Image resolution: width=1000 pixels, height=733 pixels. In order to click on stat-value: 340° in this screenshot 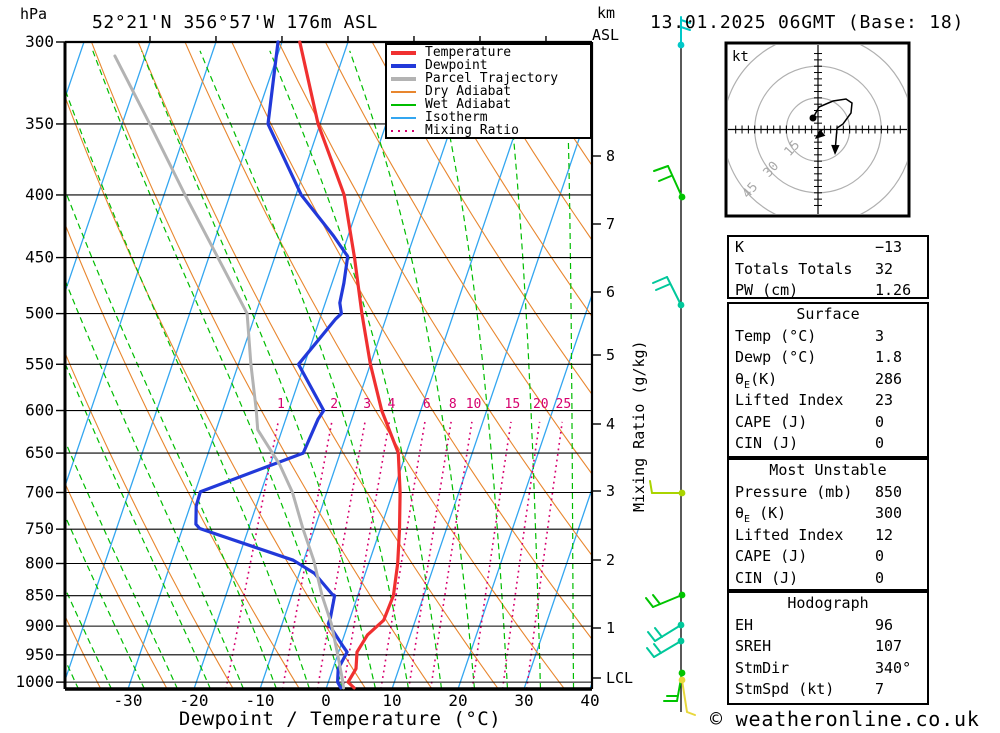, I will do `click(893, 667)`.